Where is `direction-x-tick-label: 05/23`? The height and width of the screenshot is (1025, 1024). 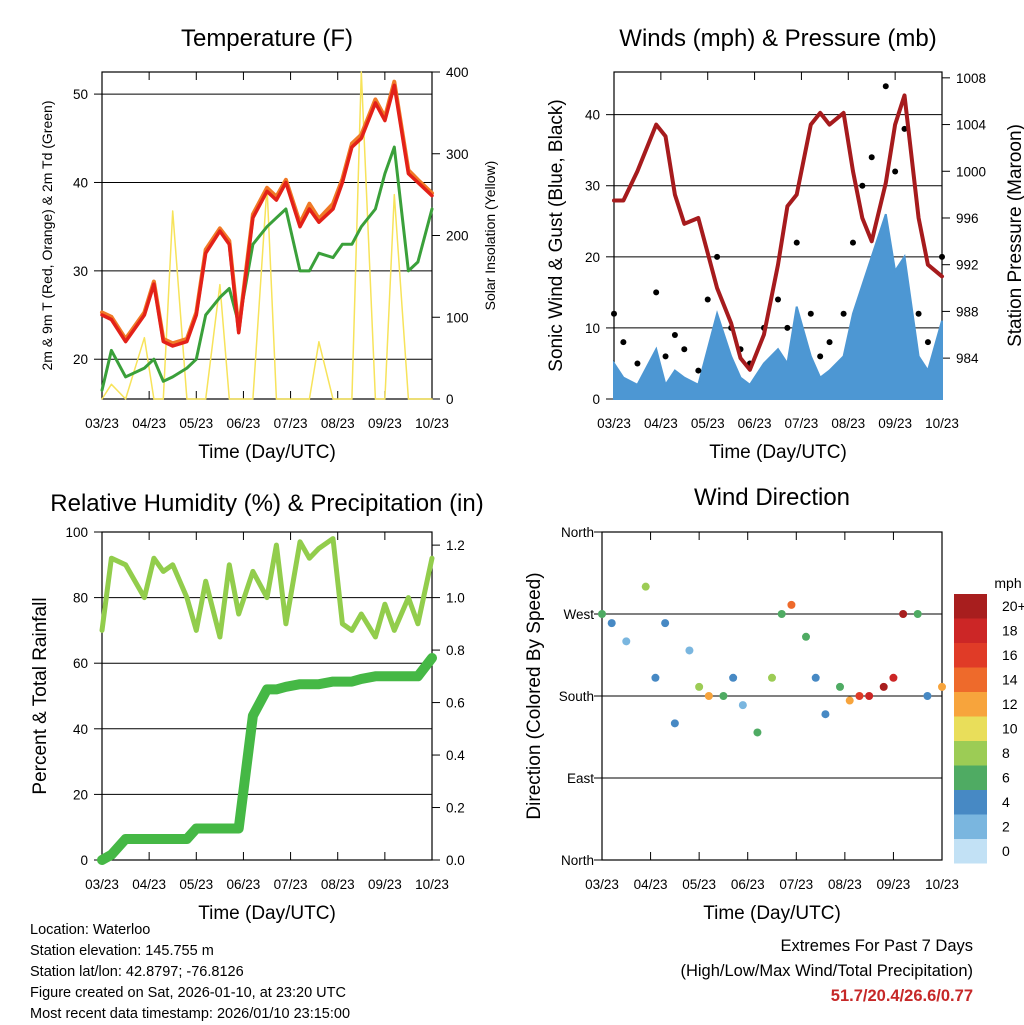 direction-x-tick-label: 05/23 is located at coordinates (699, 884).